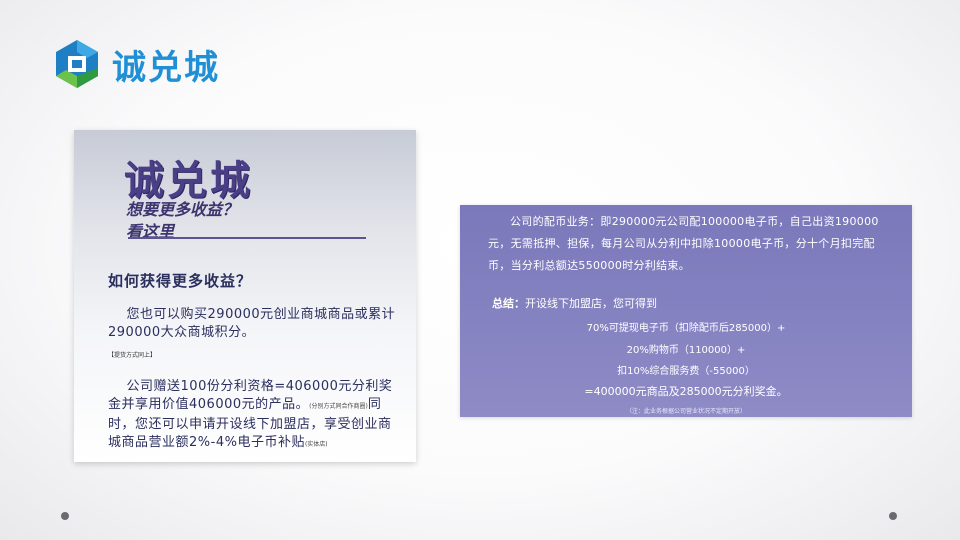 Image resolution: width=960 pixels, height=540 pixels. Describe the element at coordinates (247, 238) in the screenshot. I see `divider` at that location.